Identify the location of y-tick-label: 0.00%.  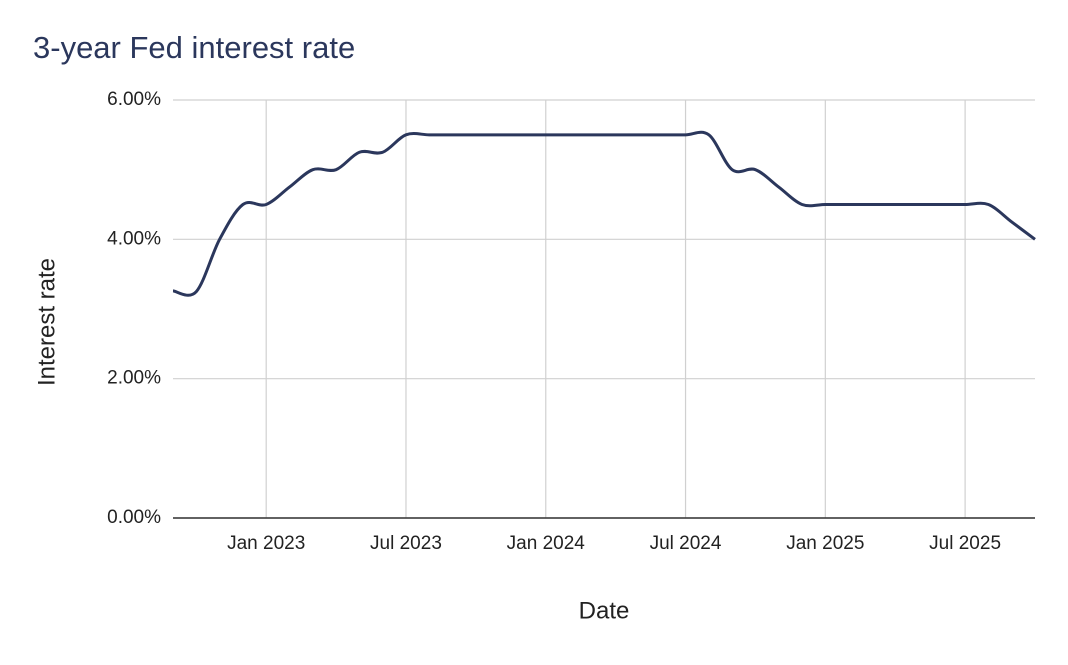
(134, 517).